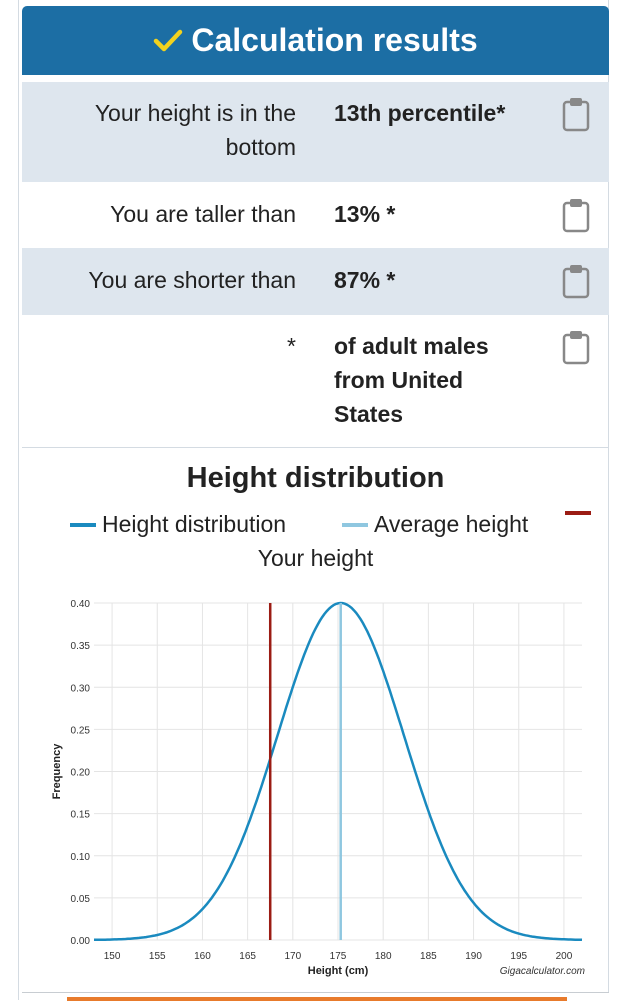 Image resolution: width=629 pixels, height=1001 pixels. What do you see at coordinates (81, 899) in the screenshot?
I see `y-tick-label: 0.05` at bounding box center [81, 899].